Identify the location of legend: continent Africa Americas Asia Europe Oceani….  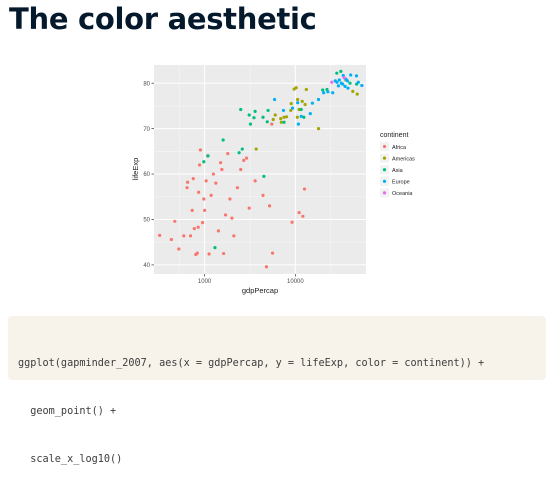
(397, 165).